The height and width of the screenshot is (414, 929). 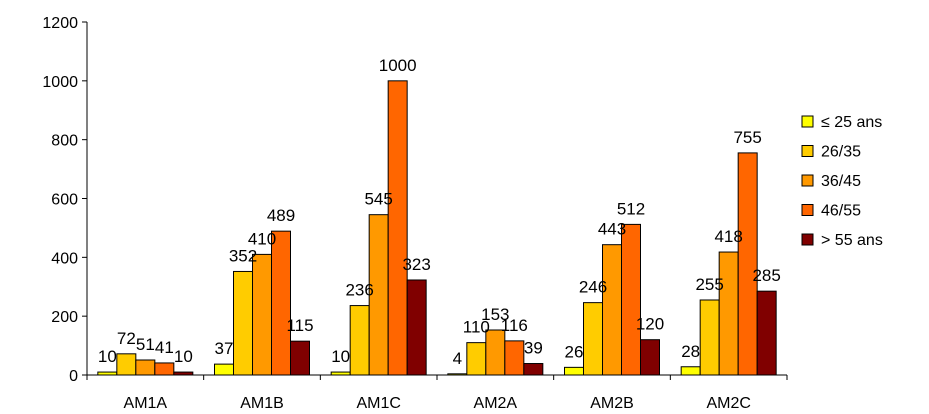 What do you see at coordinates (766, 275) in the screenshot?
I see `data-label: 285` at bounding box center [766, 275].